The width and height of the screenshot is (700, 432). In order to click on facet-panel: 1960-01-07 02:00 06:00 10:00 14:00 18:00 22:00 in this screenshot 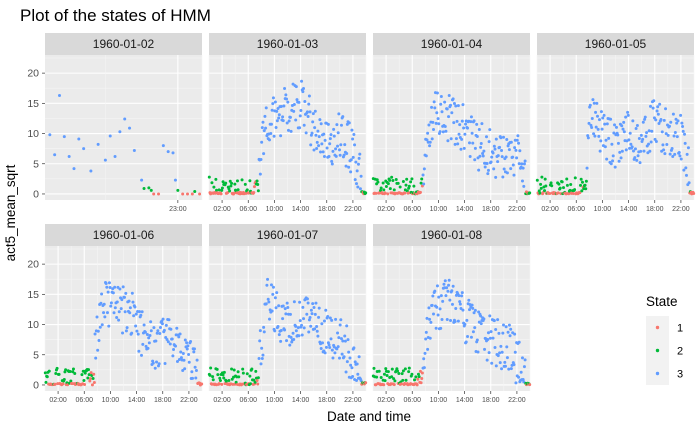, I will do `click(287, 314)`.